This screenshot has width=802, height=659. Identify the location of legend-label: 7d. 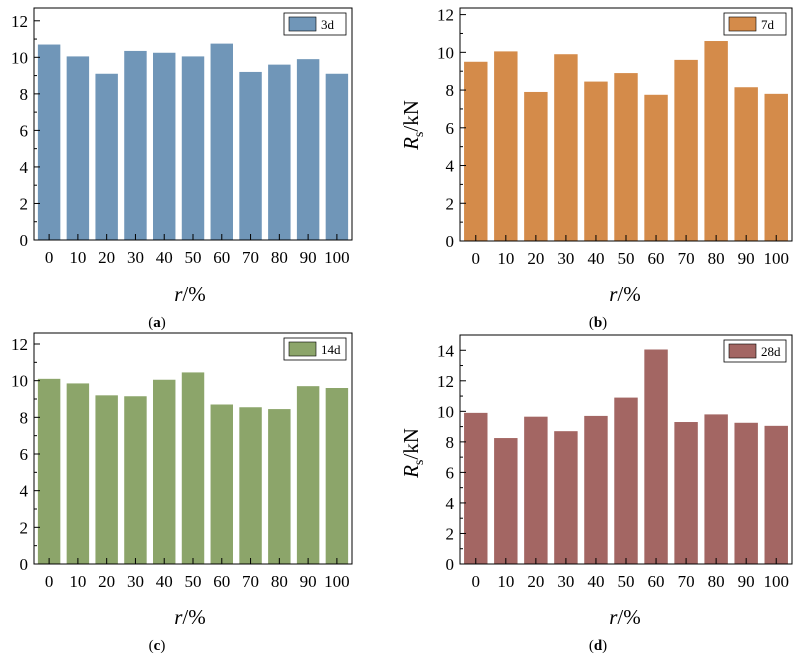
(768, 24).